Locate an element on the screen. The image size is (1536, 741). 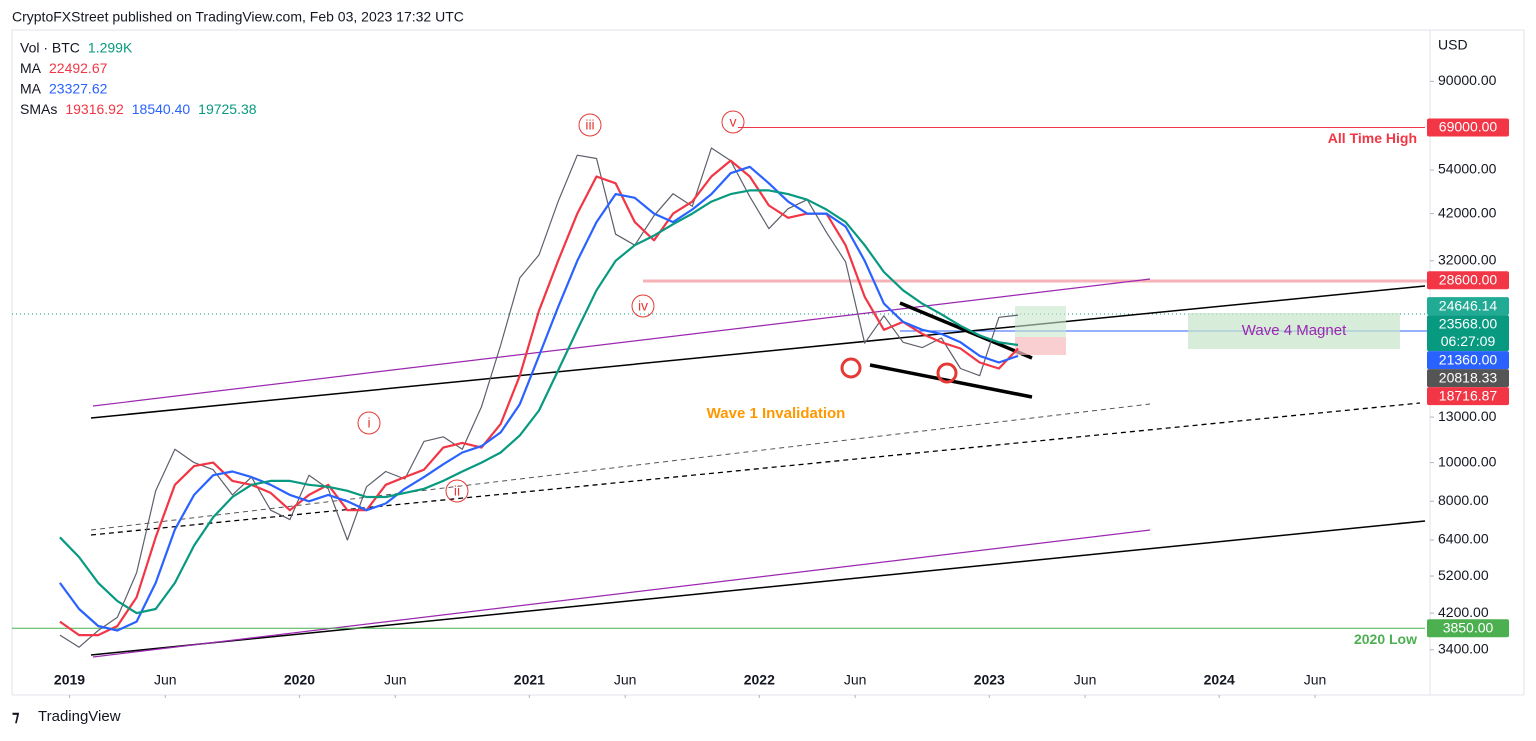
x-tick-label: 2022 is located at coordinates (759, 680).